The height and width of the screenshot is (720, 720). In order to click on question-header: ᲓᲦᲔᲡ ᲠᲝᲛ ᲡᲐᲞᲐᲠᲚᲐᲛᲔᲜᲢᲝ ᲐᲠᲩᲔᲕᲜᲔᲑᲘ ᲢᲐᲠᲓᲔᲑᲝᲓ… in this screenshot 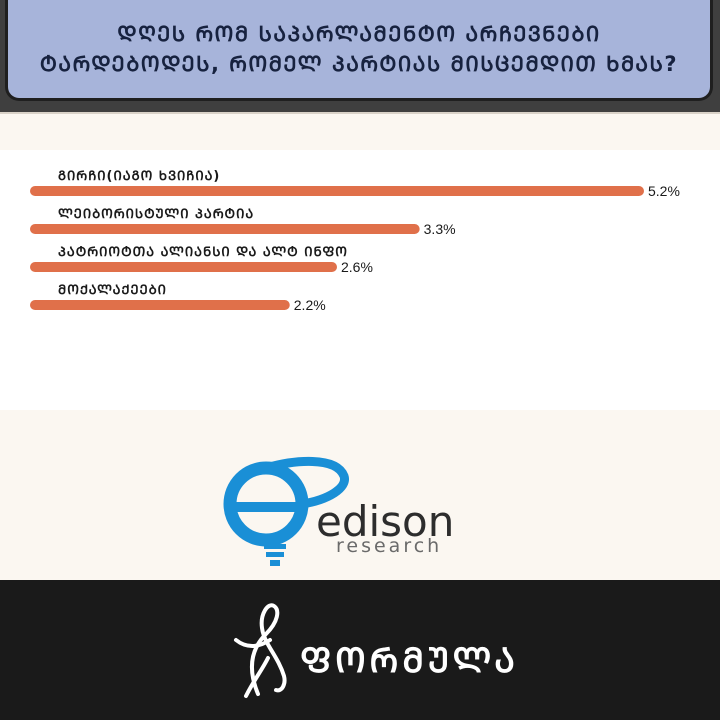, I will do `click(359, 50)`.